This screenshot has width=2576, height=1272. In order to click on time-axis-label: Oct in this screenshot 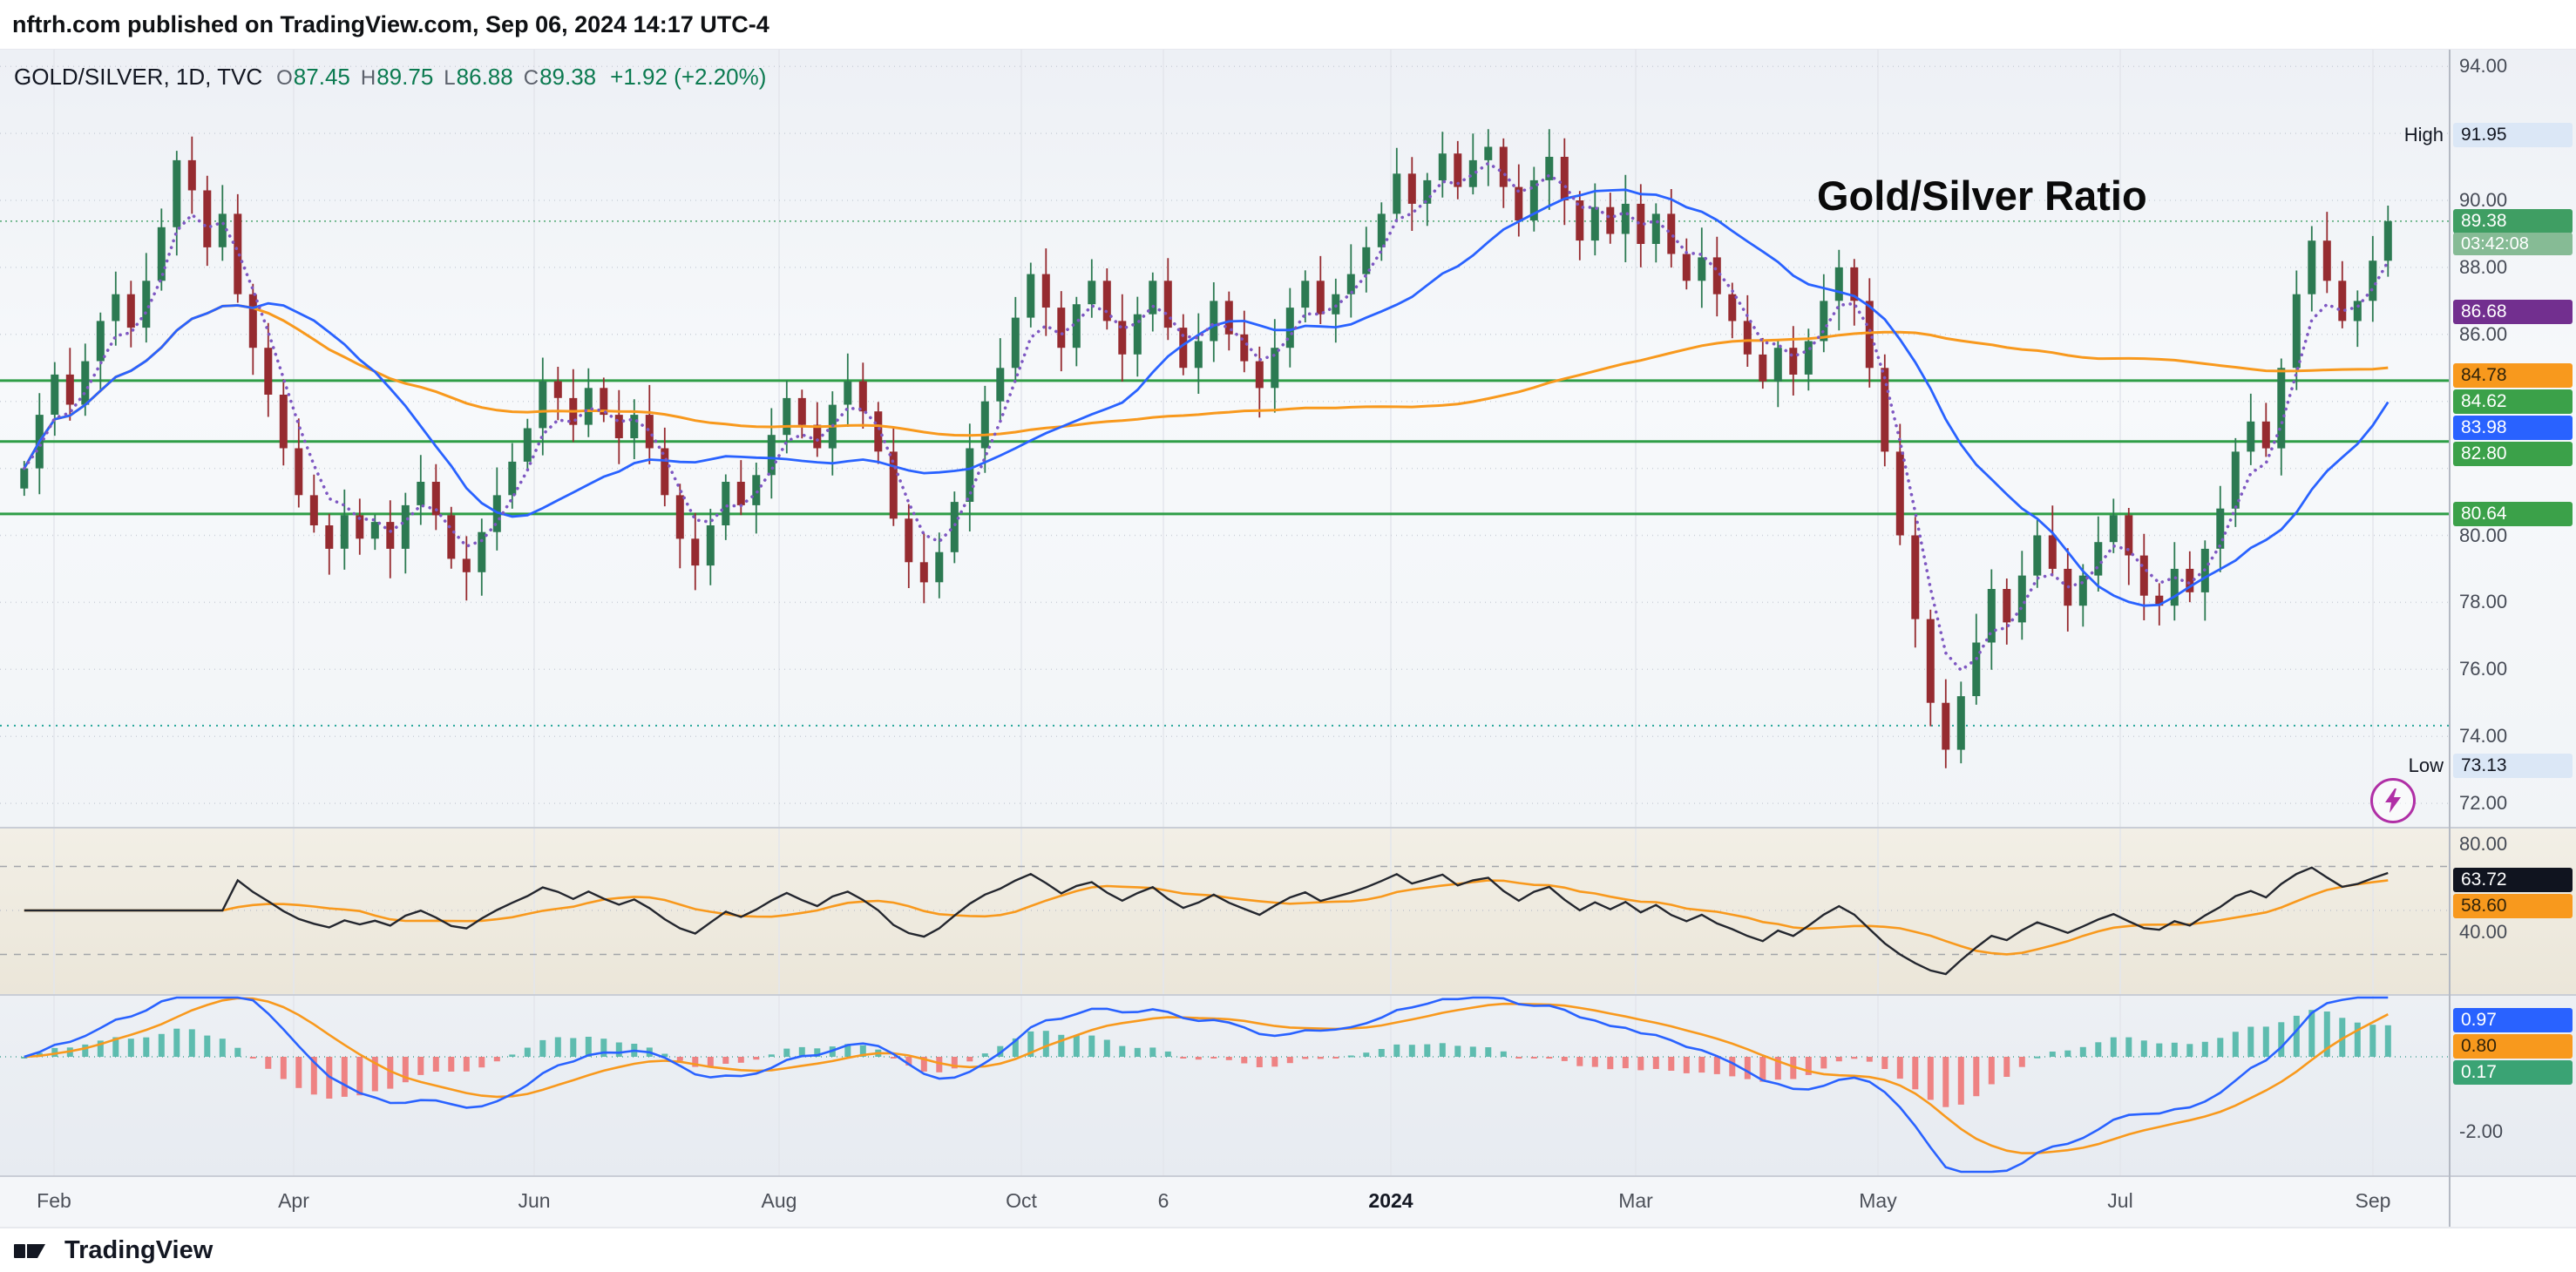, I will do `click(1022, 1200)`.